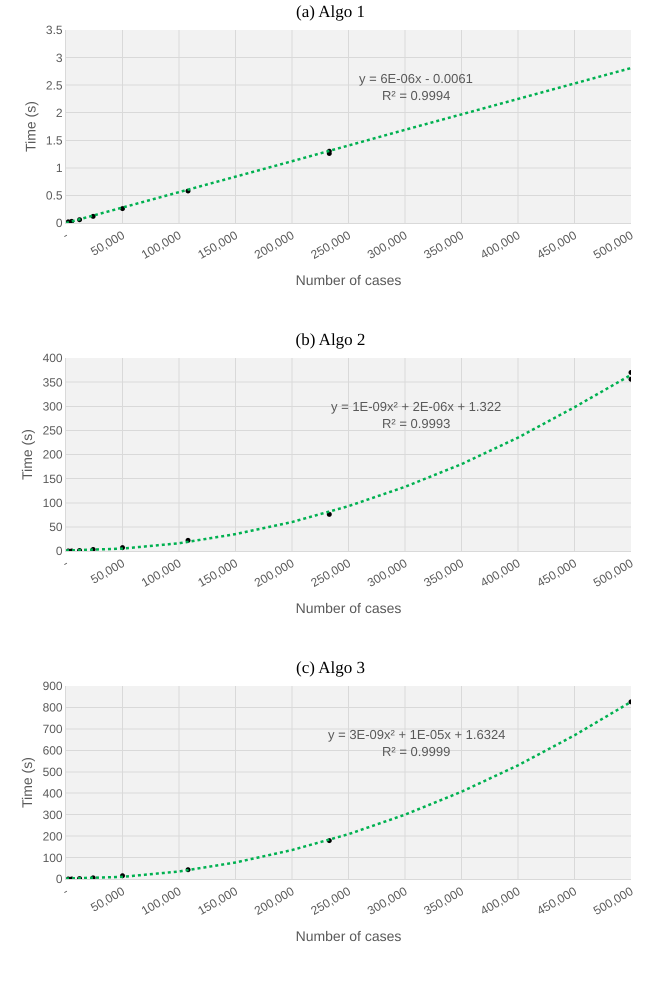 The height and width of the screenshot is (984, 661). I want to click on annotation: R² = 0.9994, so click(416, 95).